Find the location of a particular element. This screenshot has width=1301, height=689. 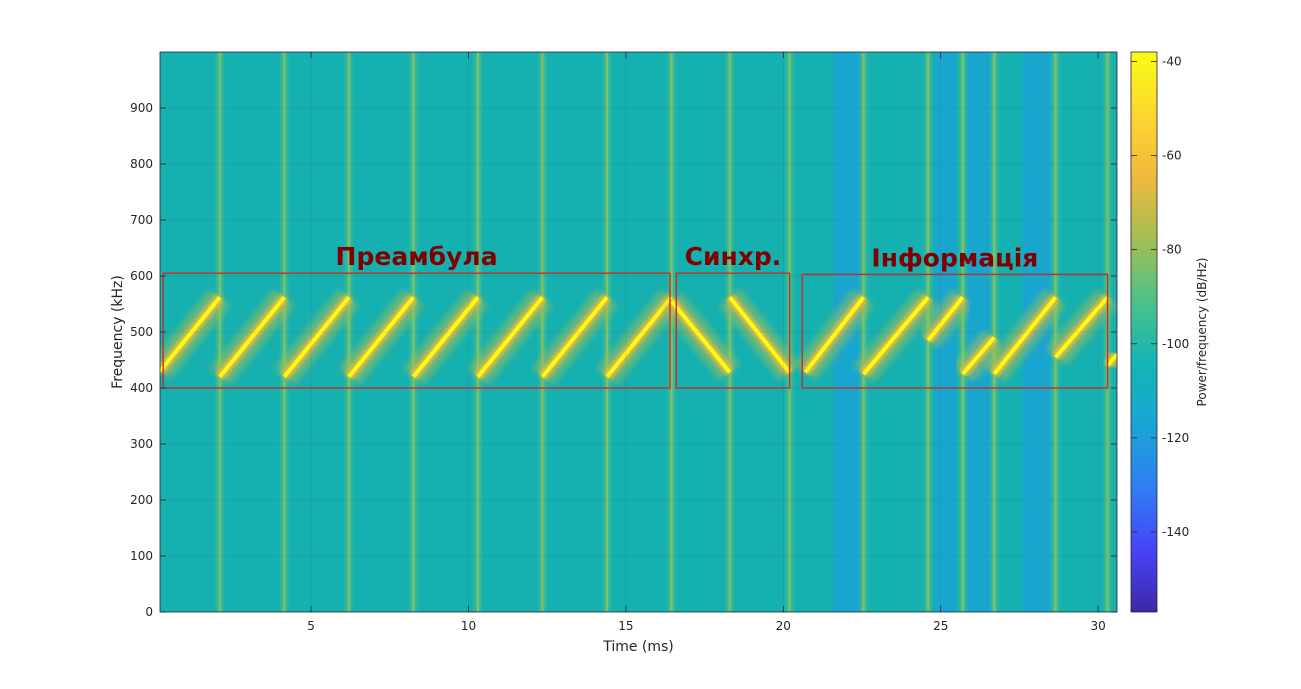

y-tick-label: 600 is located at coordinates (141, 276).